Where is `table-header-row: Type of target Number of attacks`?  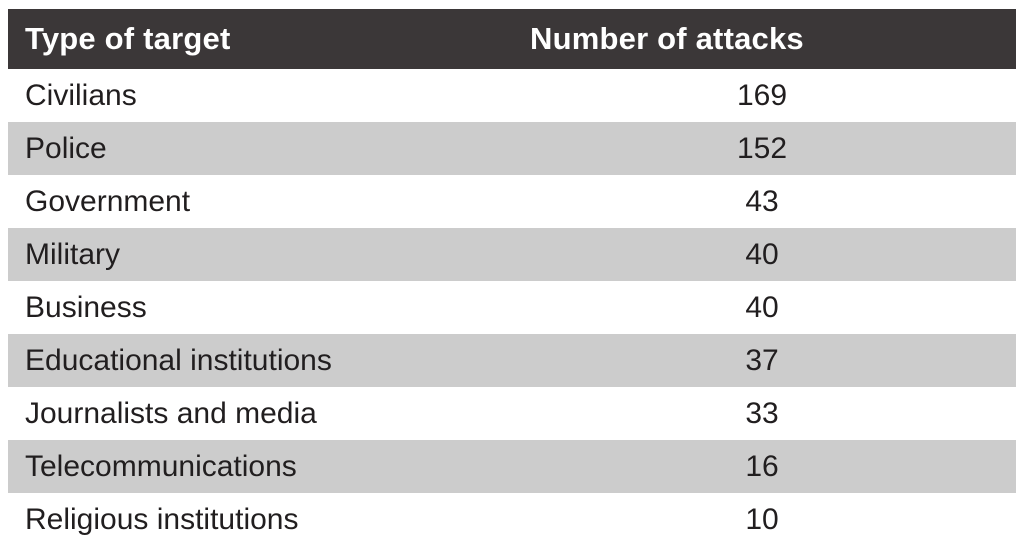 table-header-row: Type of target Number of attacks is located at coordinates (512, 39).